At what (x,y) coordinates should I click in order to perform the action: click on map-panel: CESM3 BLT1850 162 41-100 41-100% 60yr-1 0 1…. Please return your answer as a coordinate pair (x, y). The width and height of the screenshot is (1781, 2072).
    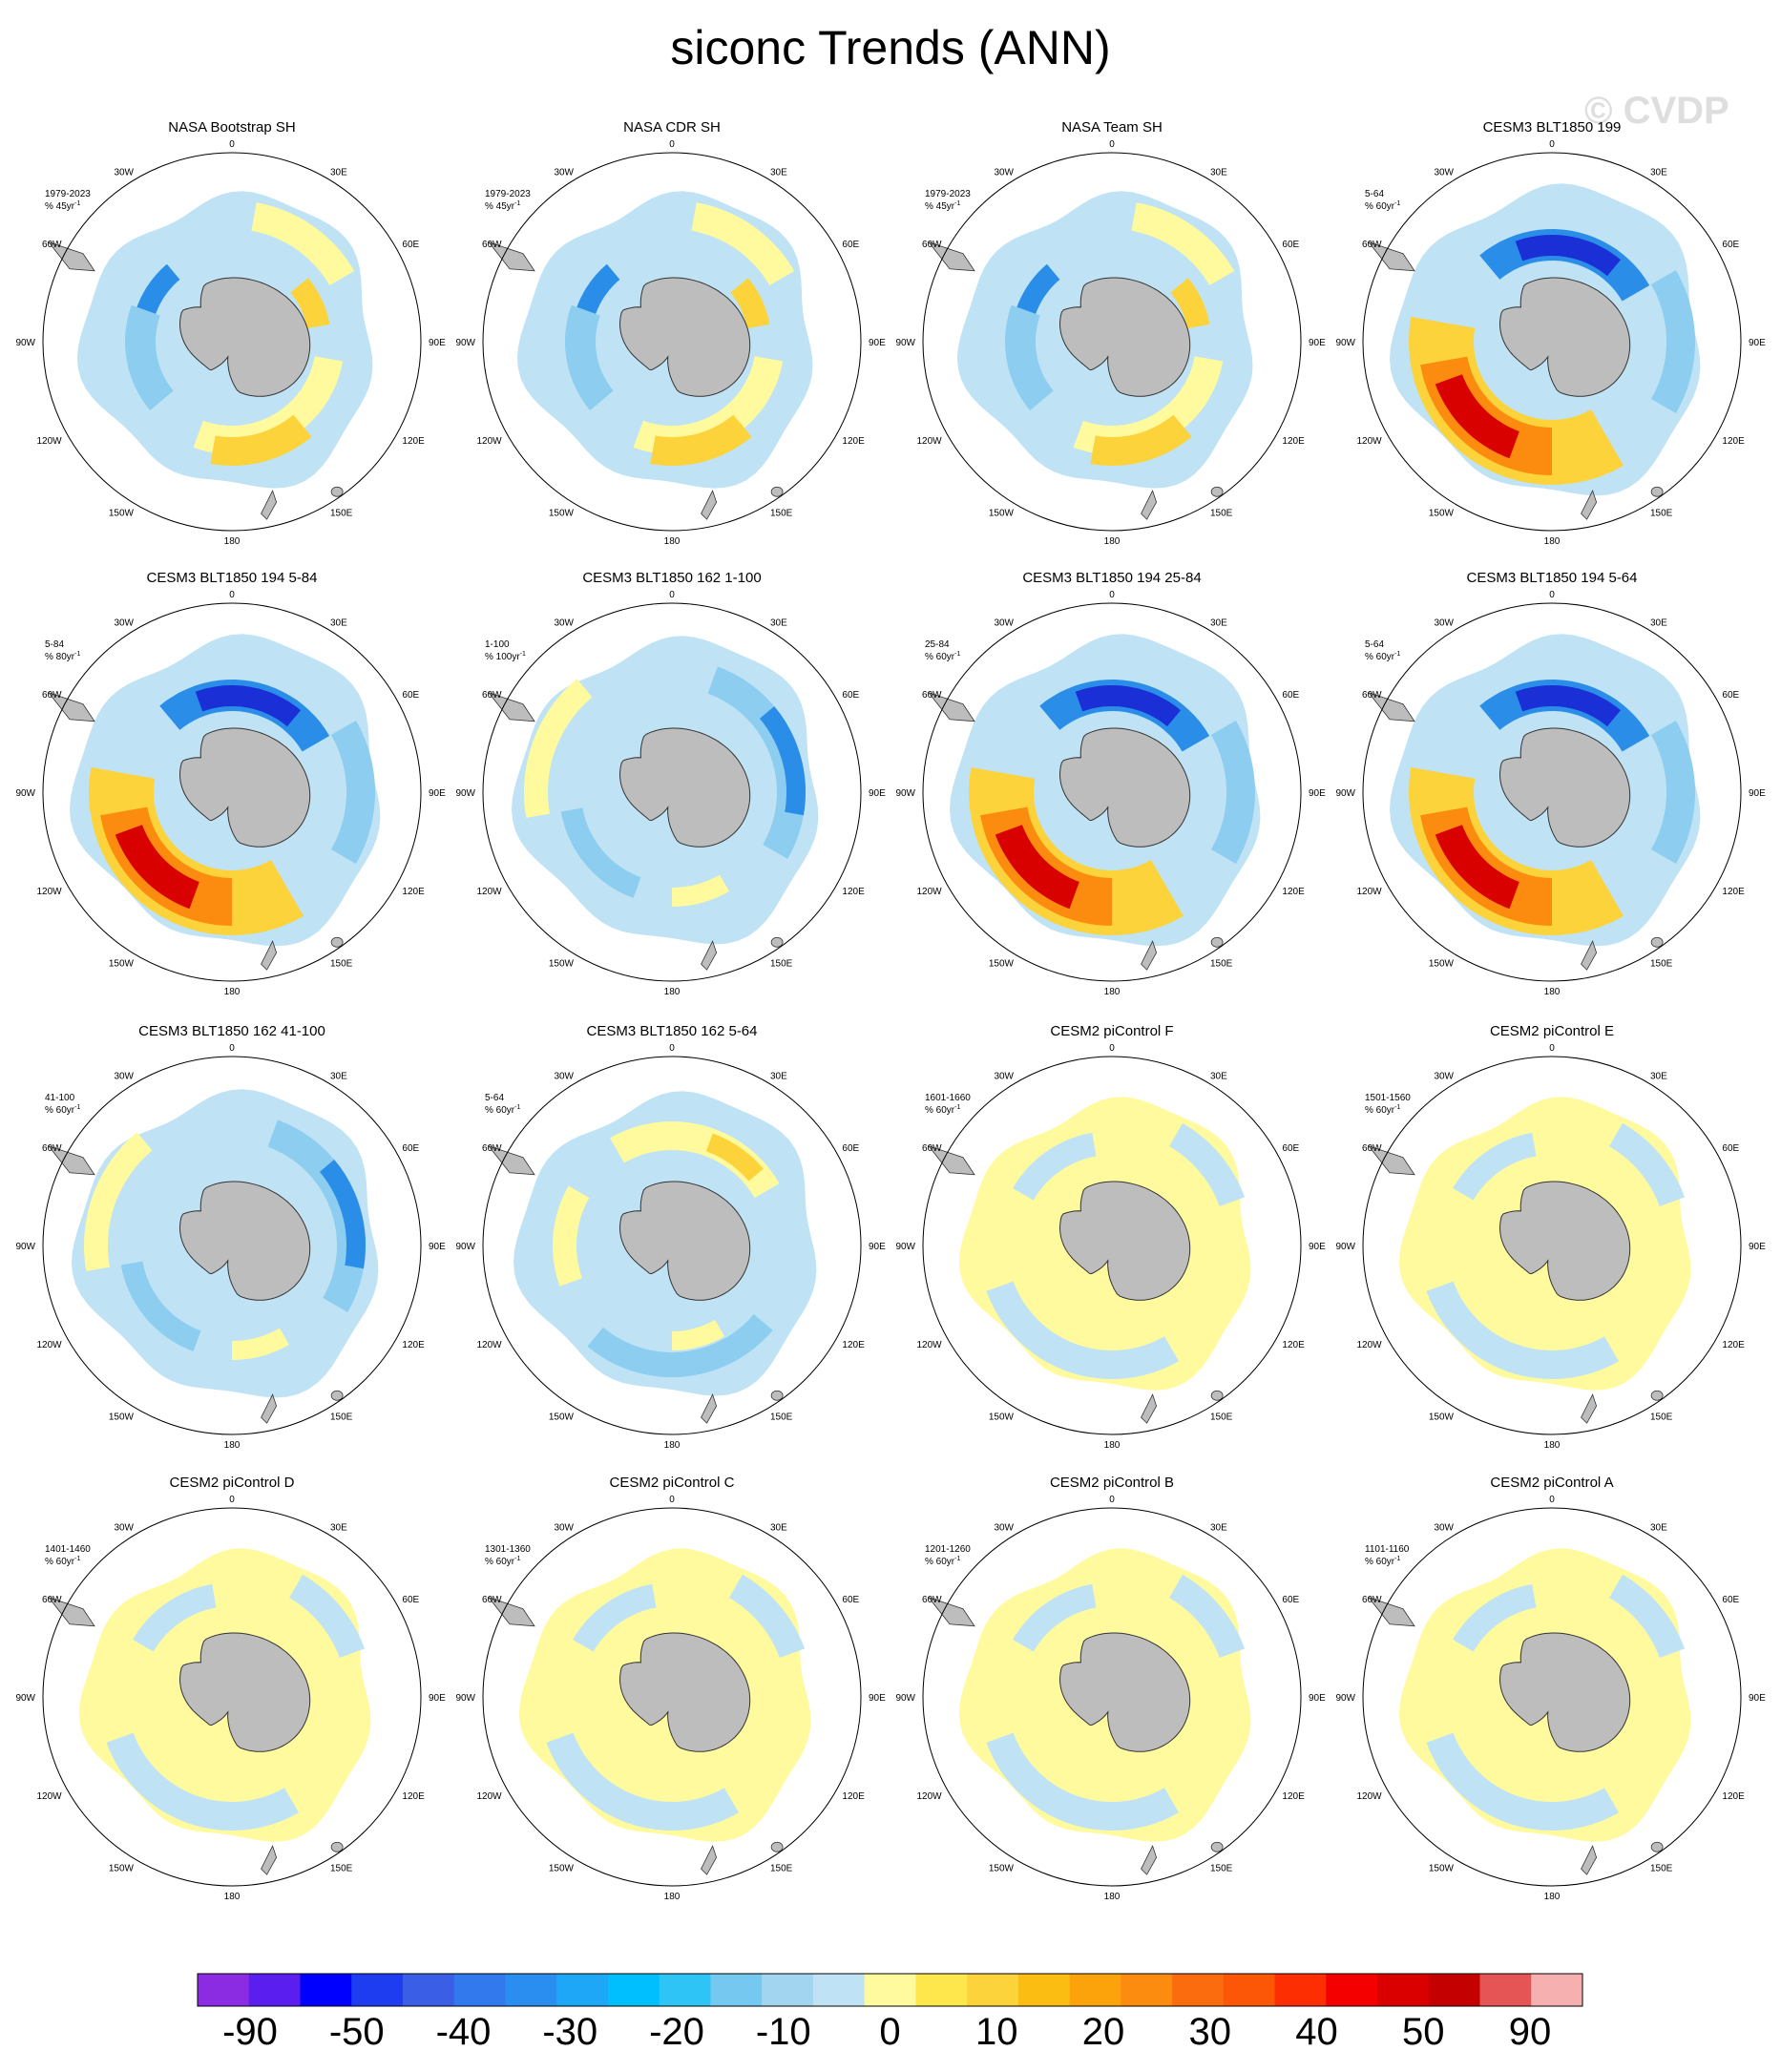
    Looking at the image, I should click on (230, 1237).